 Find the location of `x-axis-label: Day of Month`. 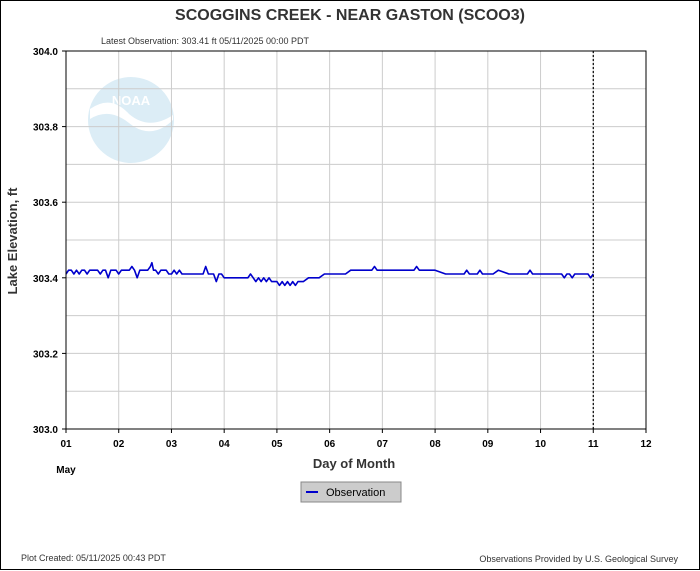

x-axis-label: Day of Month is located at coordinates (354, 463).